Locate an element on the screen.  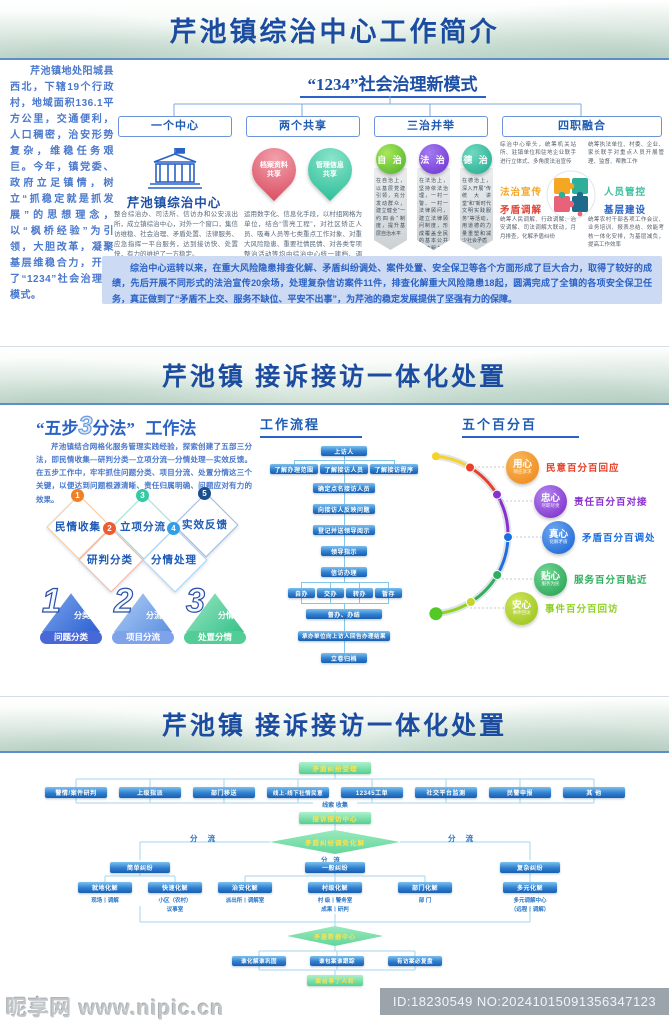
resolve-note: 小区（农村） is located at coordinates (175, 901).